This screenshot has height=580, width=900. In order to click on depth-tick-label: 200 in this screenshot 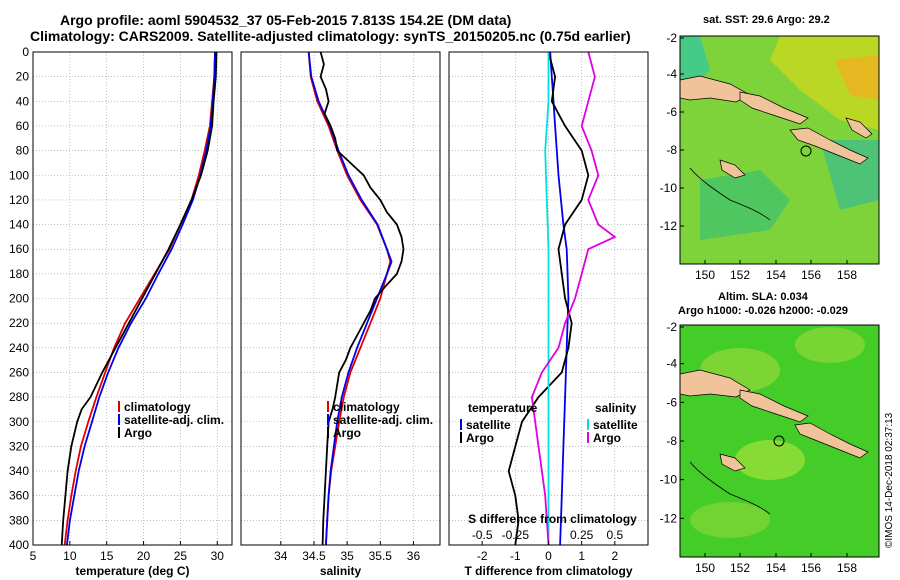, I will do `click(19, 299)`.